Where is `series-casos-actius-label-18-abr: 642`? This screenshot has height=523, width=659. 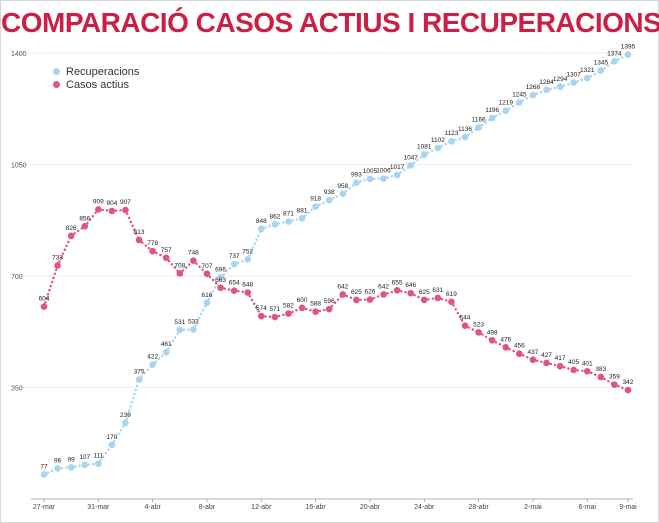 series-casos-actius-label-18-abr: 642 is located at coordinates (342, 286).